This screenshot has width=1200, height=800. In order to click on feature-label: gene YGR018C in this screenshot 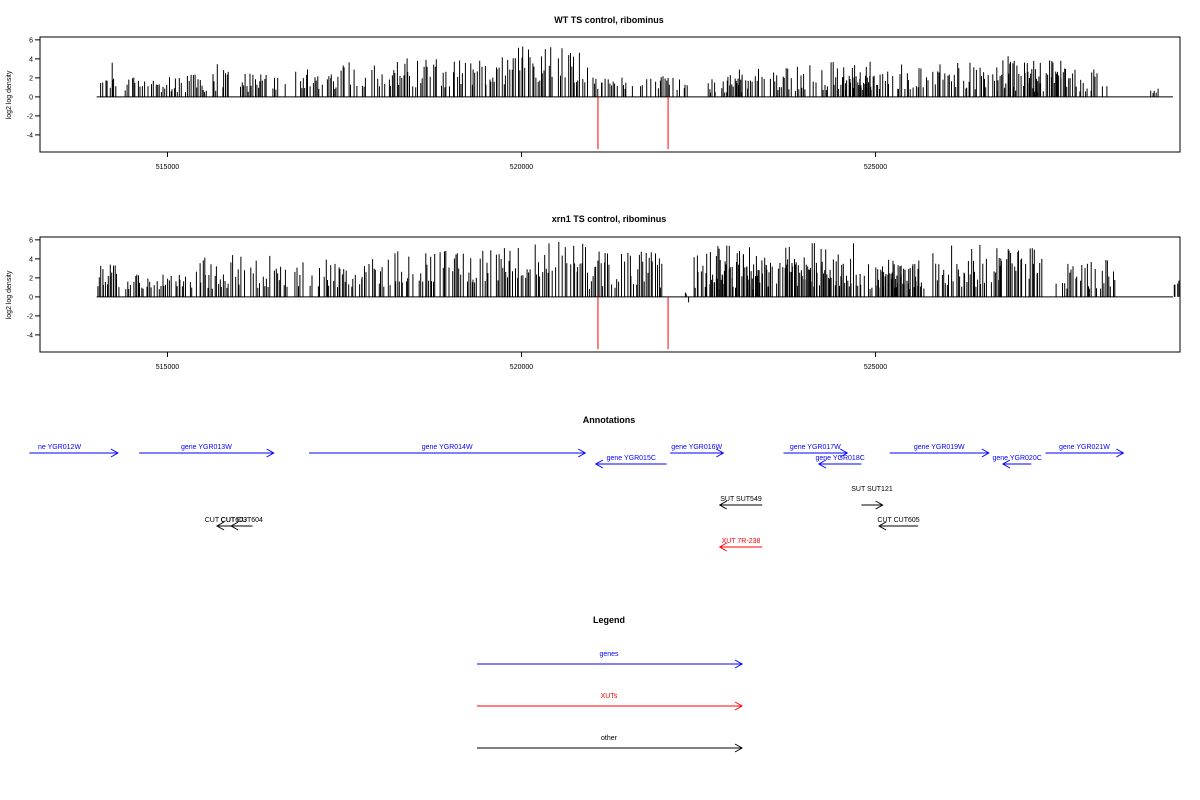, I will do `click(839, 458)`.